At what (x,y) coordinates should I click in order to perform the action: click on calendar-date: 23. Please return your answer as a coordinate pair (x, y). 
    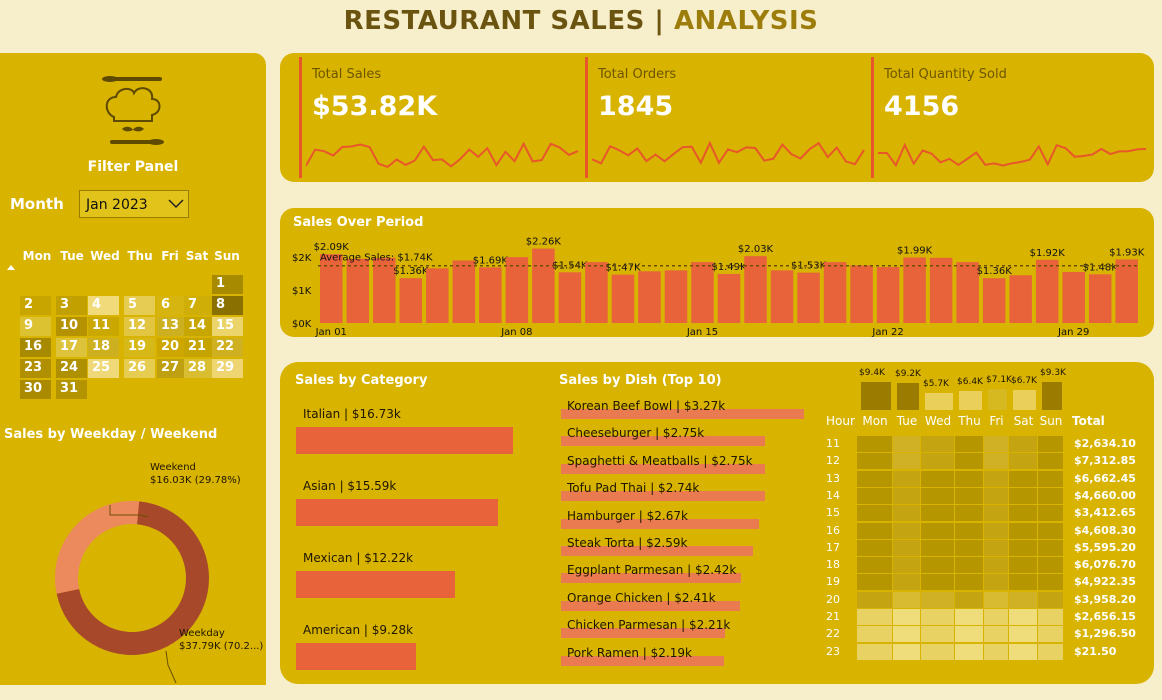
    Looking at the image, I should click on (35, 368).